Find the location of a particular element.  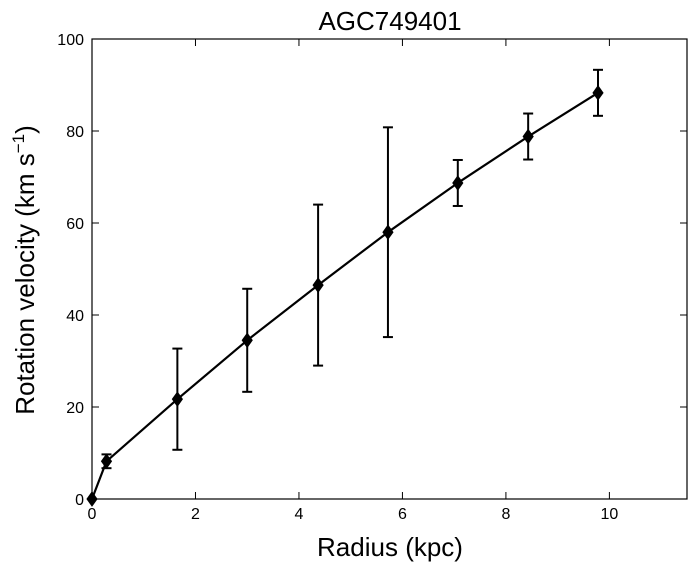

y-axis-label-close: ) is located at coordinates (25, 129).